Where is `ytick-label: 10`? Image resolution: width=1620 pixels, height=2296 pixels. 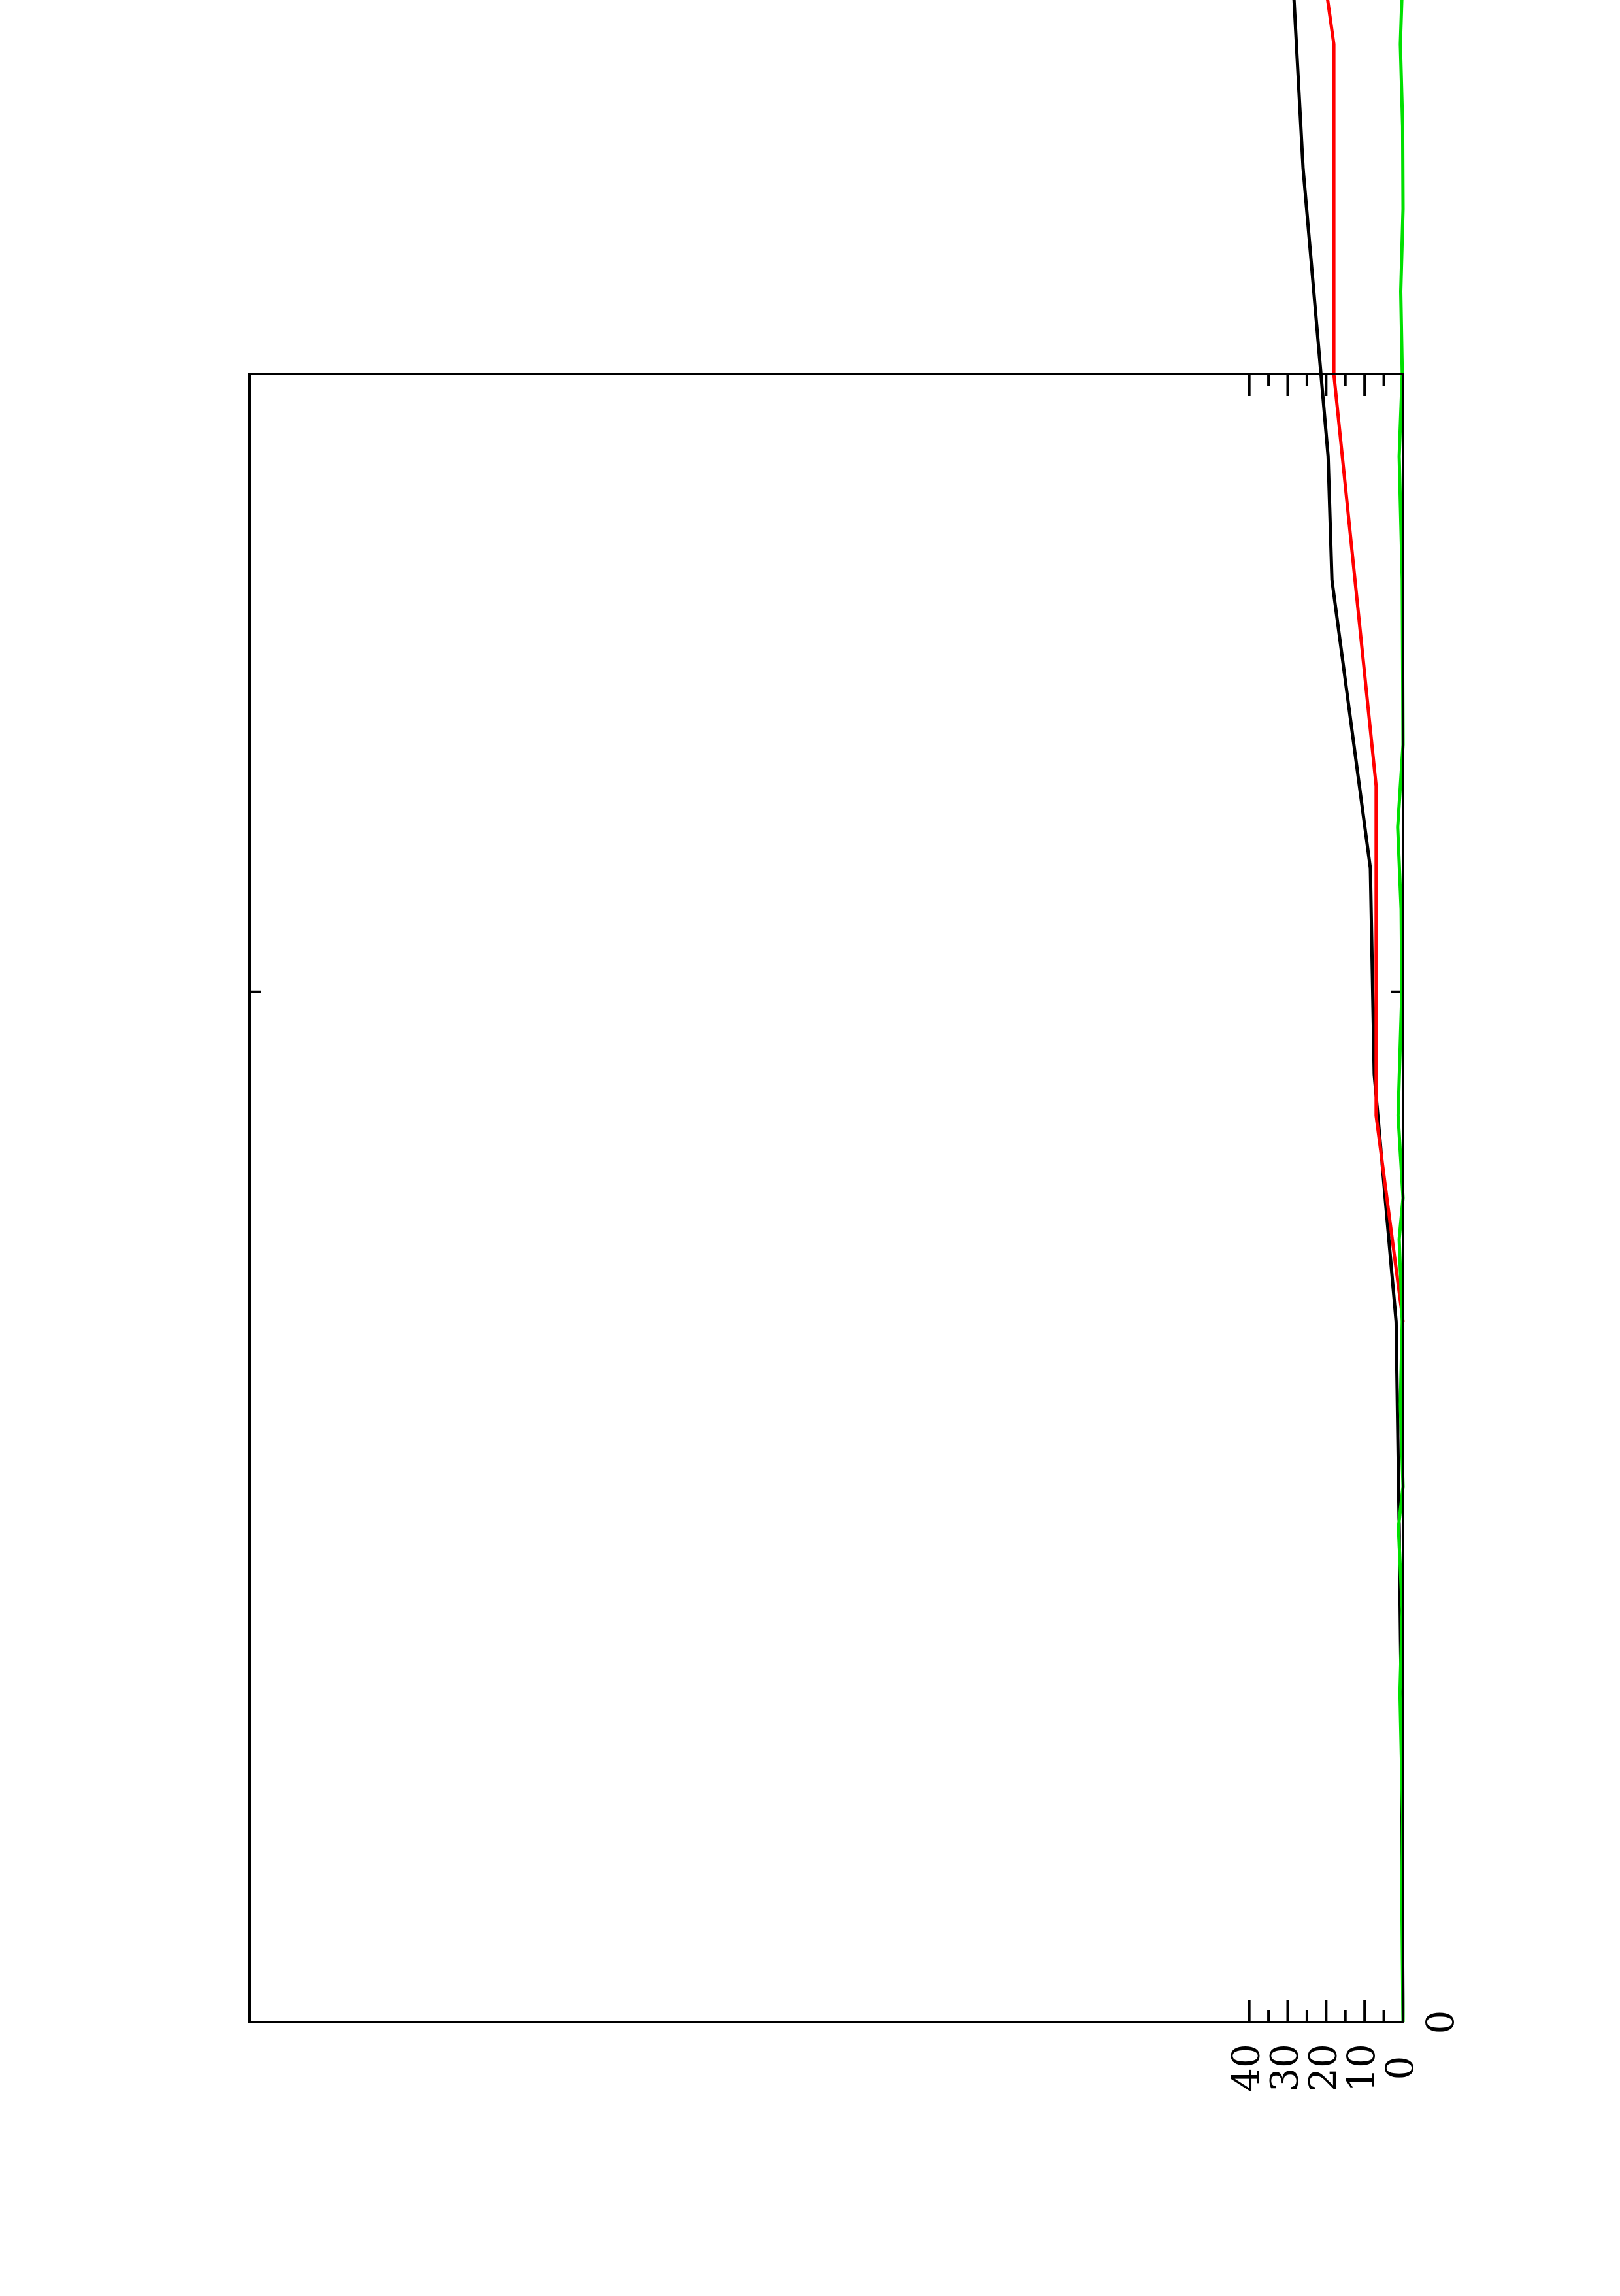 ytick-label: 10 is located at coordinates (1361, 2068).